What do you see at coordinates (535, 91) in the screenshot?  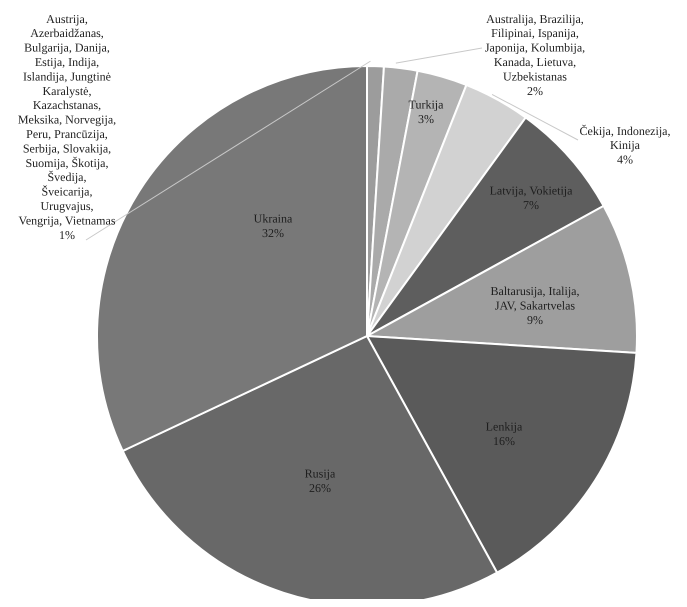 I see `data-label: 2%` at bounding box center [535, 91].